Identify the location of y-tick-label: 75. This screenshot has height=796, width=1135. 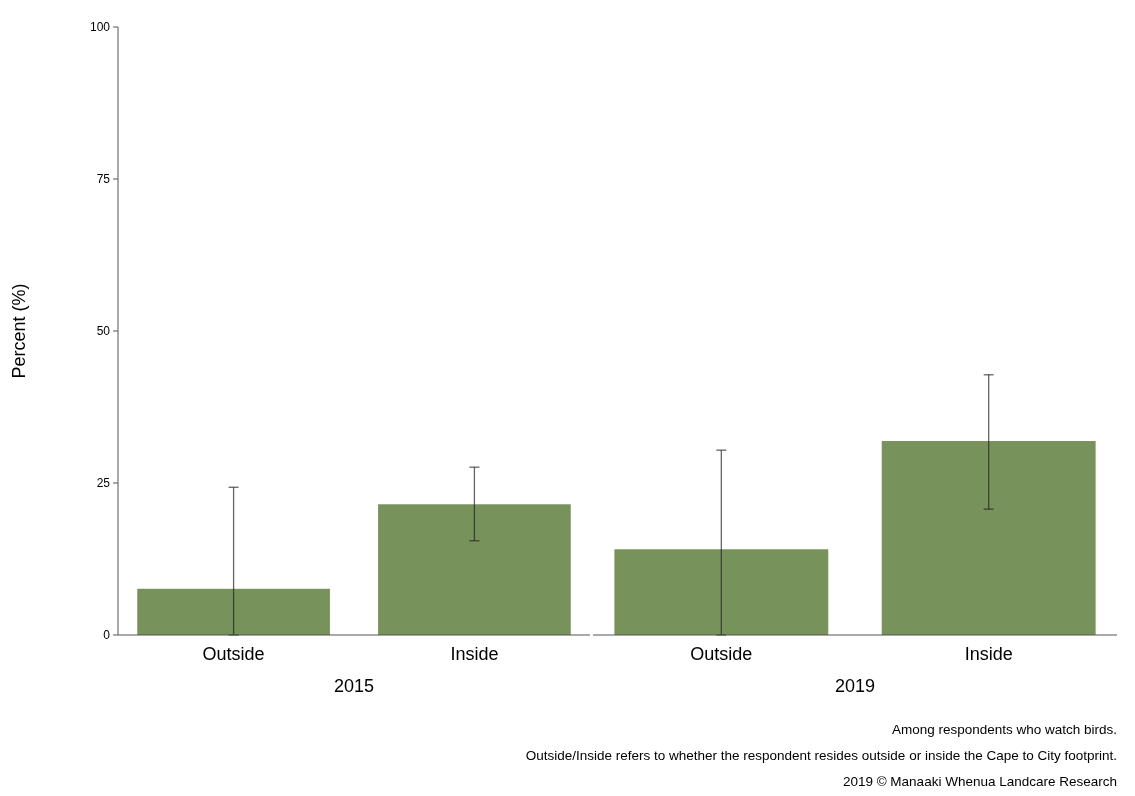
(103, 179).